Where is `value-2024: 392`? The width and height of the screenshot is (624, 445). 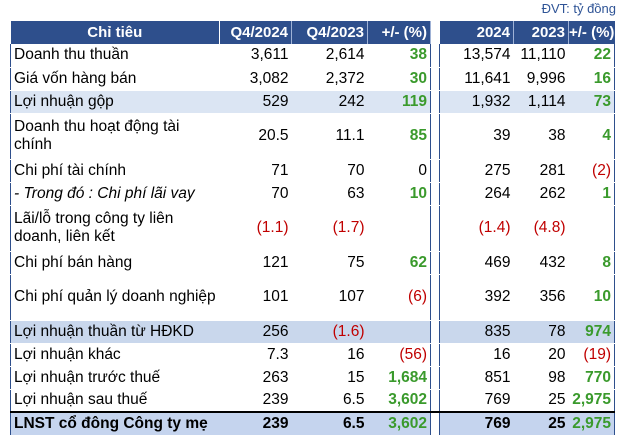 value-2024: 392 is located at coordinates (476, 297).